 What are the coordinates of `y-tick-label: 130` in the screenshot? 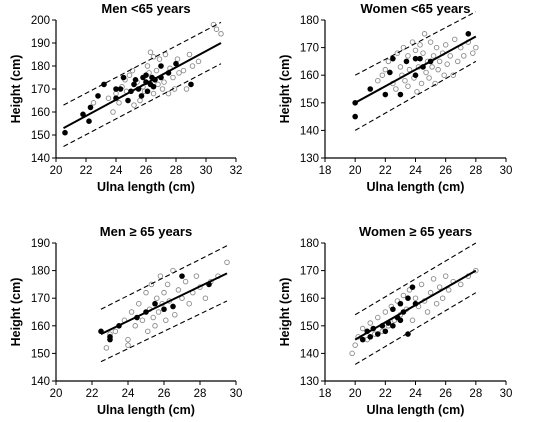 It's located at (309, 159).